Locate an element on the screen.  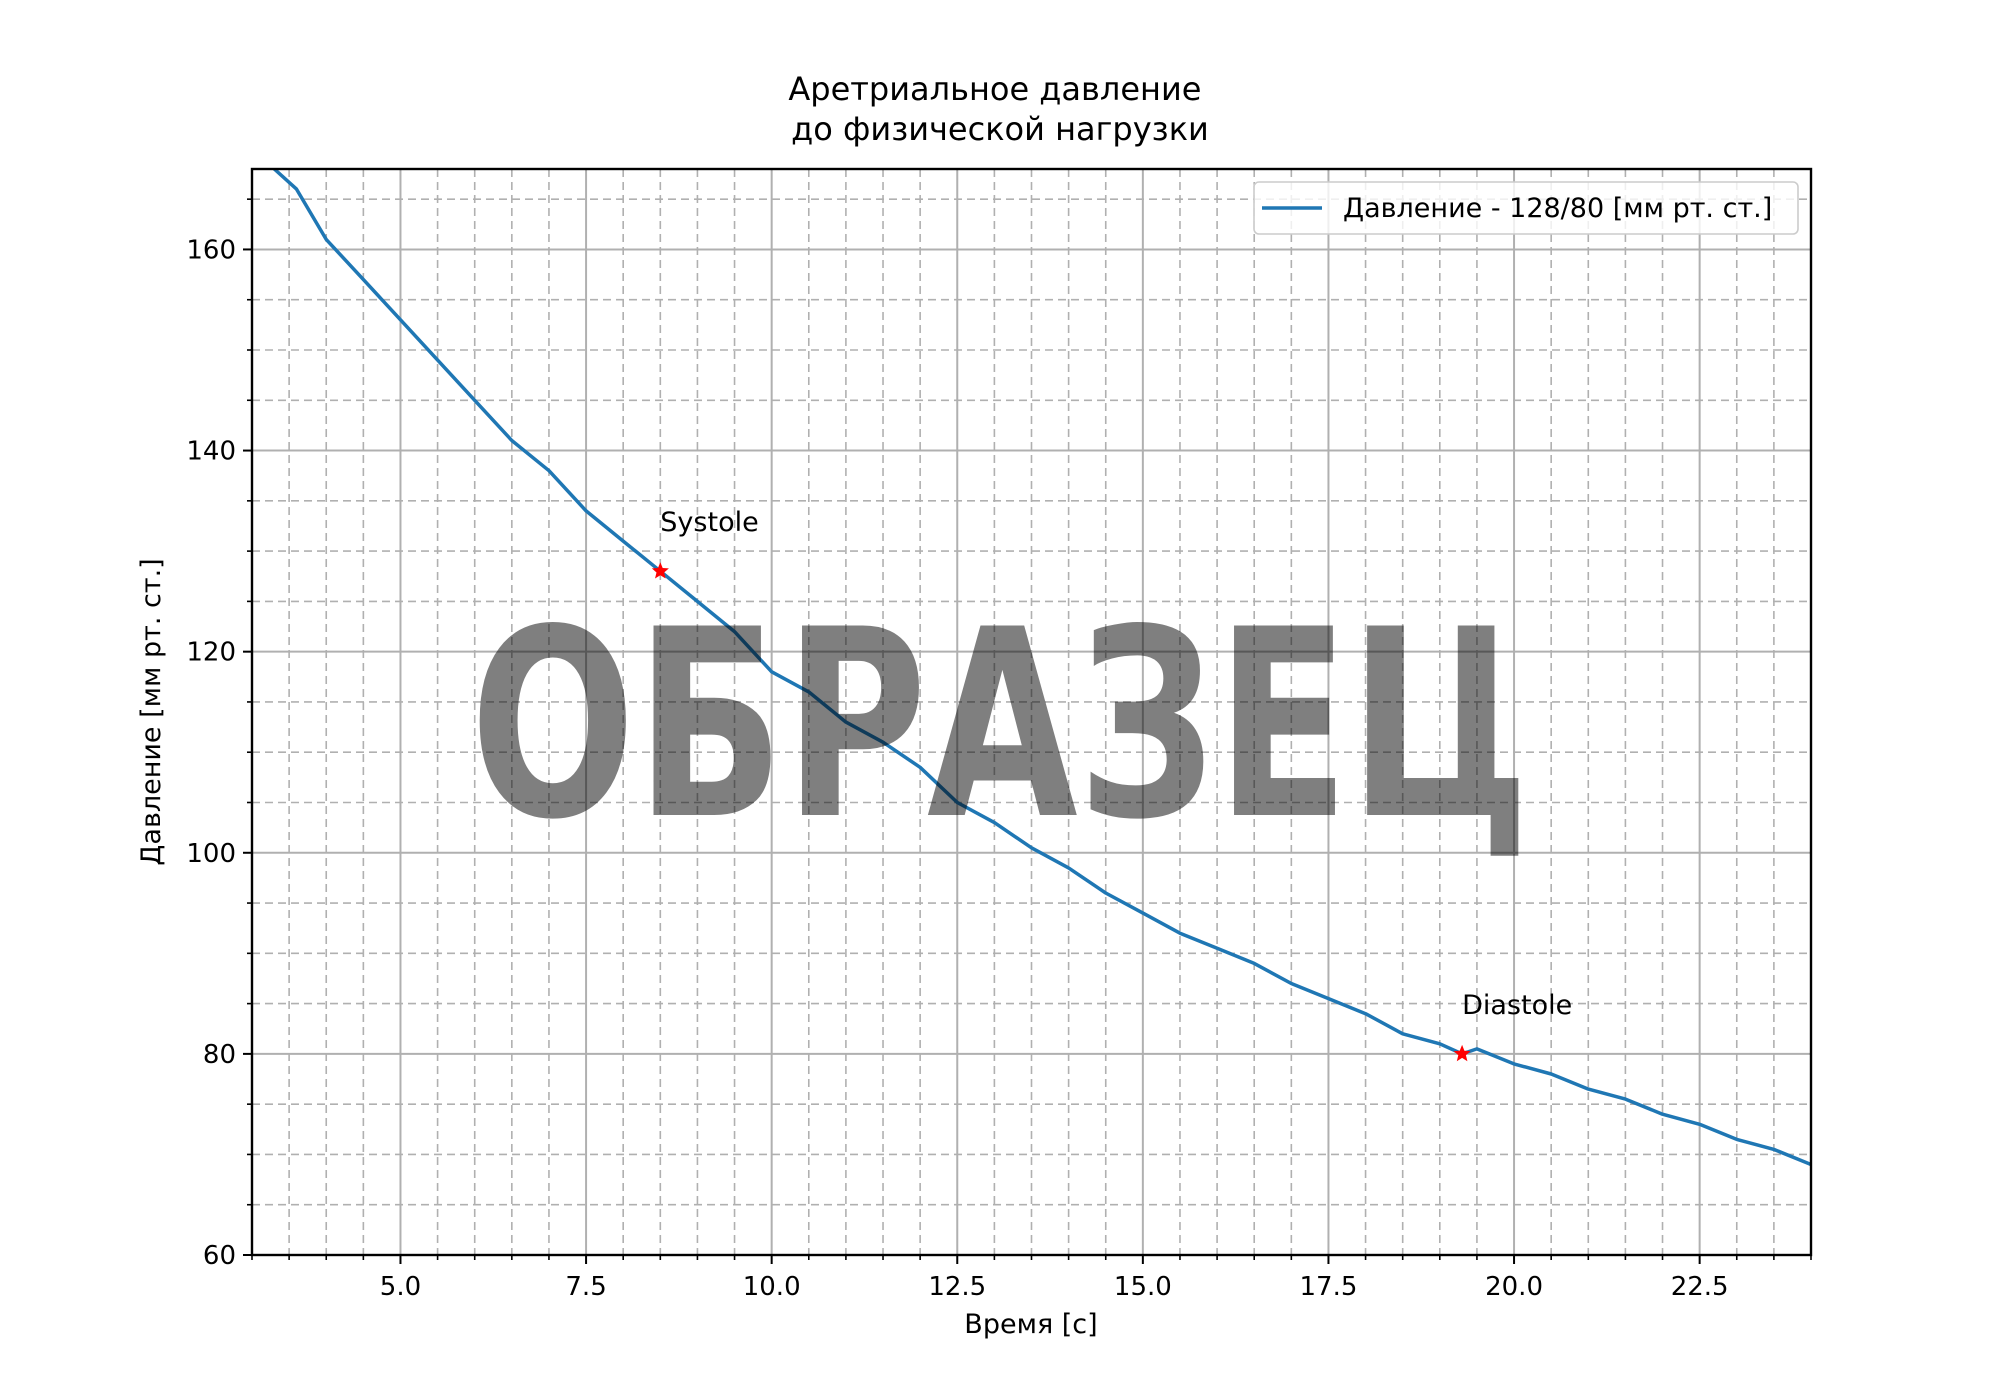
chart-title-line-2: до физической нагрузки is located at coordinates (1000, 129).